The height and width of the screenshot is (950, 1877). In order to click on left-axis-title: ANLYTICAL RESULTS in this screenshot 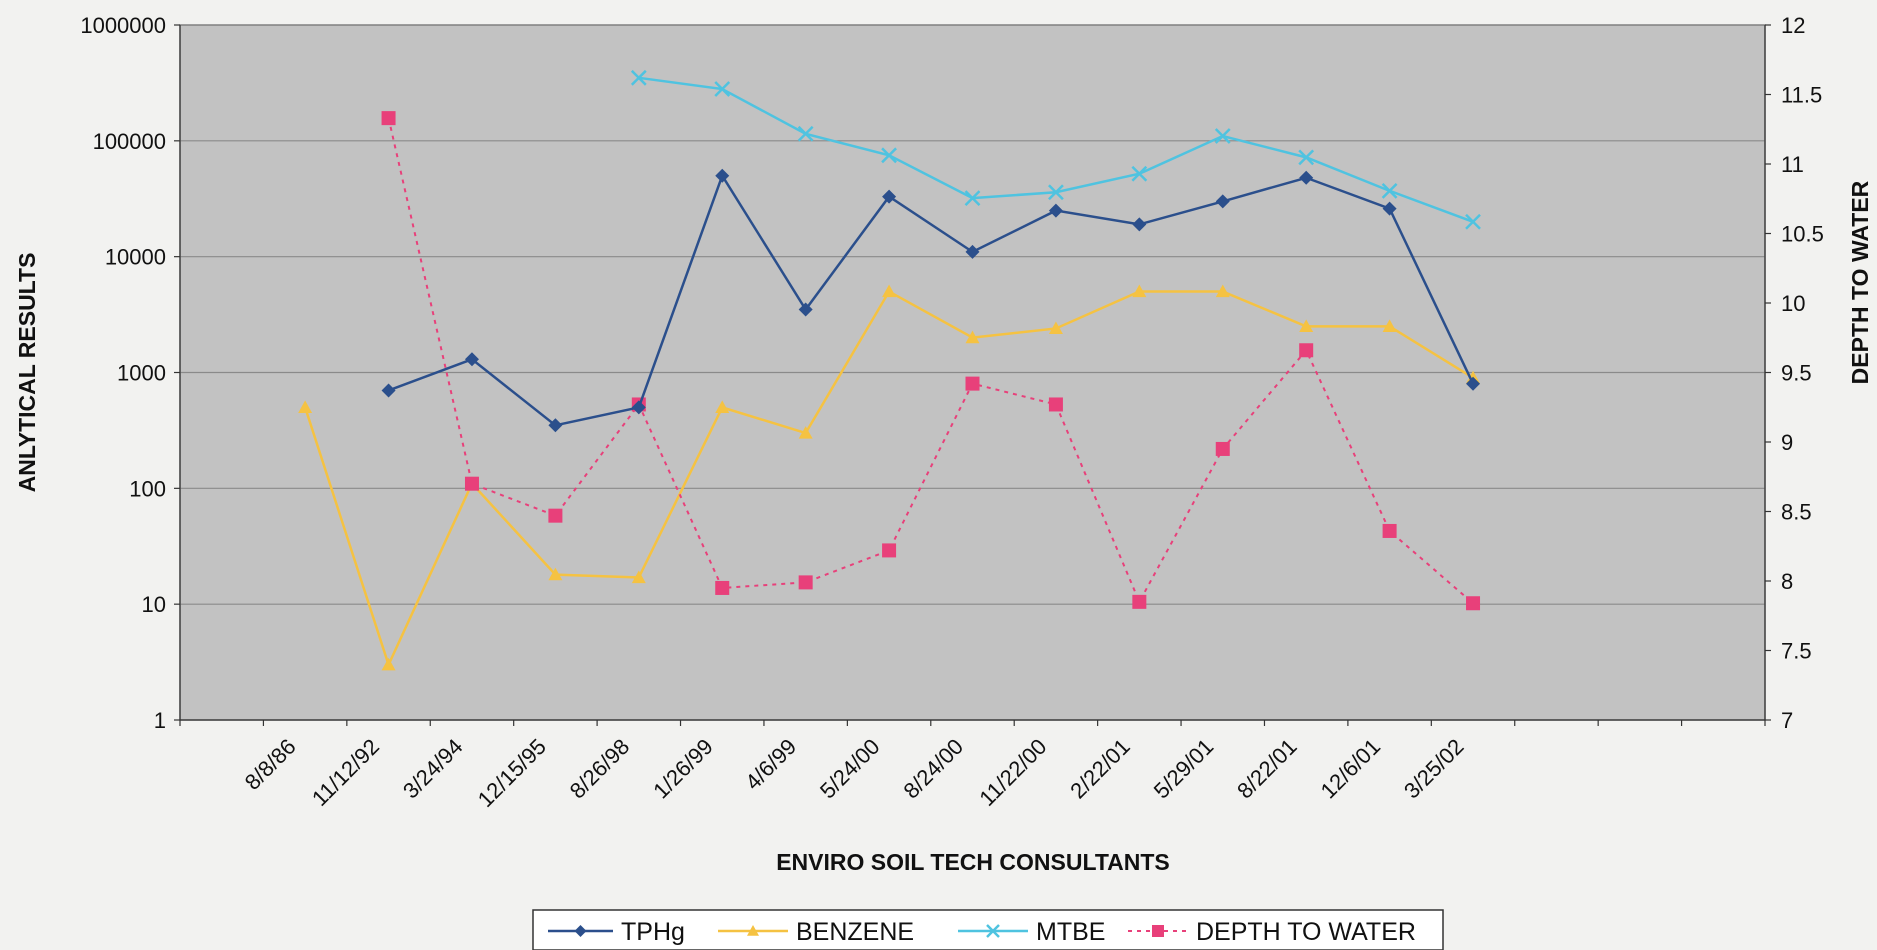, I will do `click(27, 373)`.